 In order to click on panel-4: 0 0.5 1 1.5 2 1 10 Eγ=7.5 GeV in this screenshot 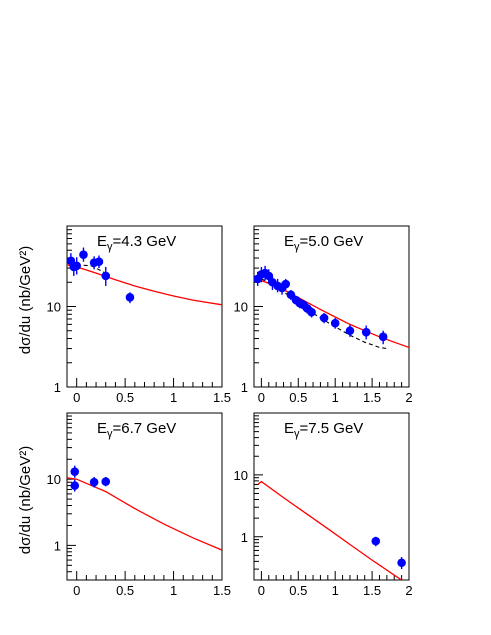, I will do `click(323, 505)`.